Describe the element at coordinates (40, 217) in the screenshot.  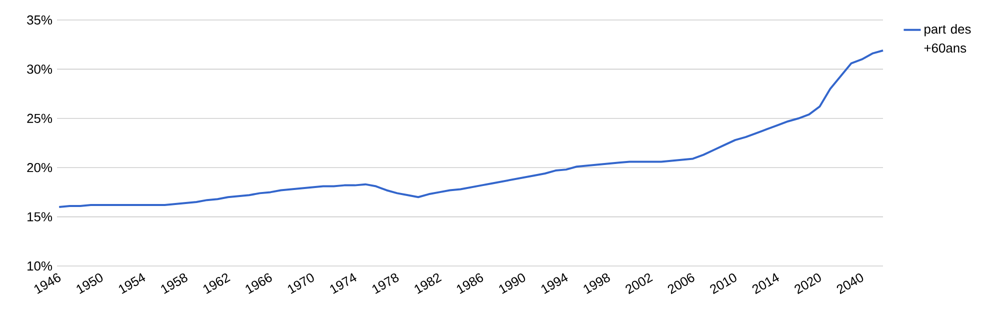
I see `y-tick-label: 15%` at that location.